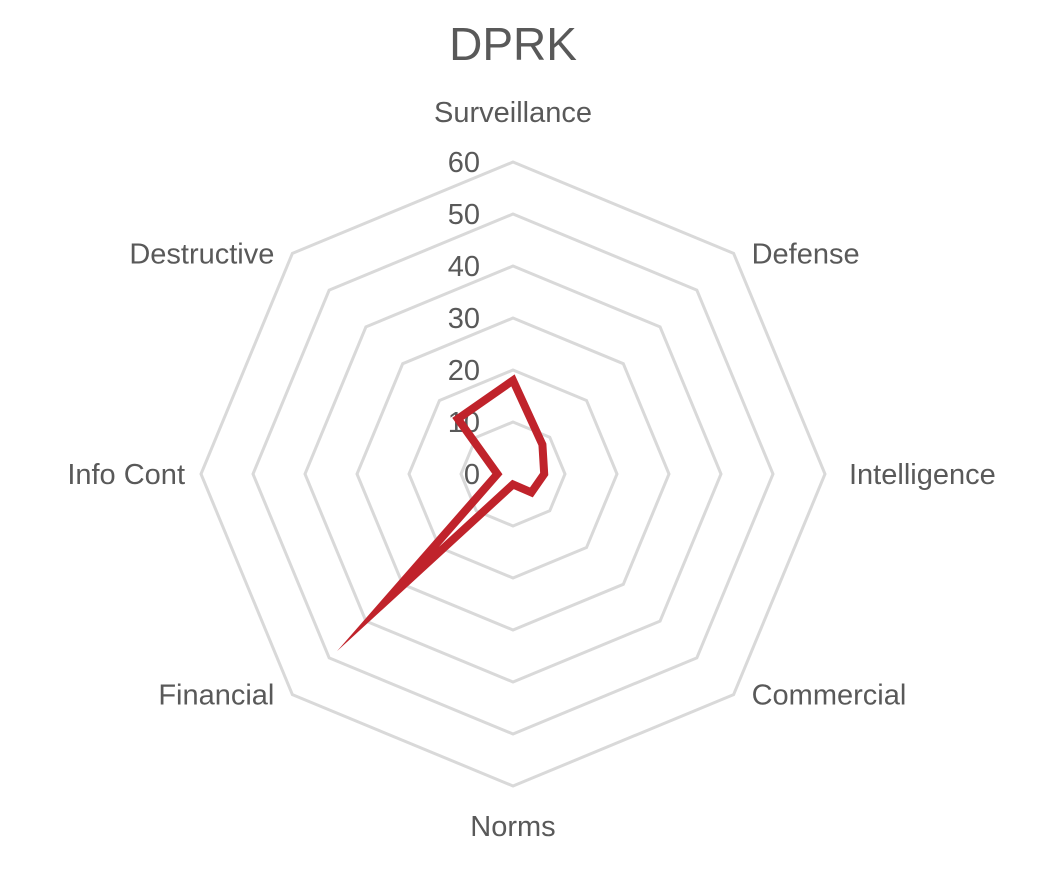  What do you see at coordinates (829, 696) in the screenshot?
I see `category-label-commercial: Commercial` at bounding box center [829, 696].